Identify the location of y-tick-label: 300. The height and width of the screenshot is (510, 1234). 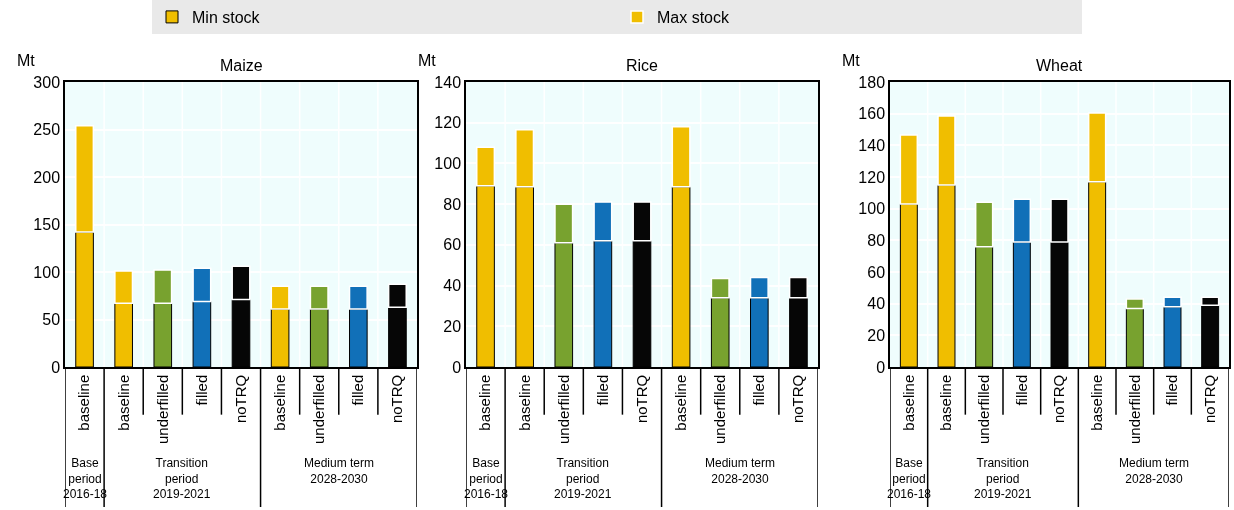
(47, 82).